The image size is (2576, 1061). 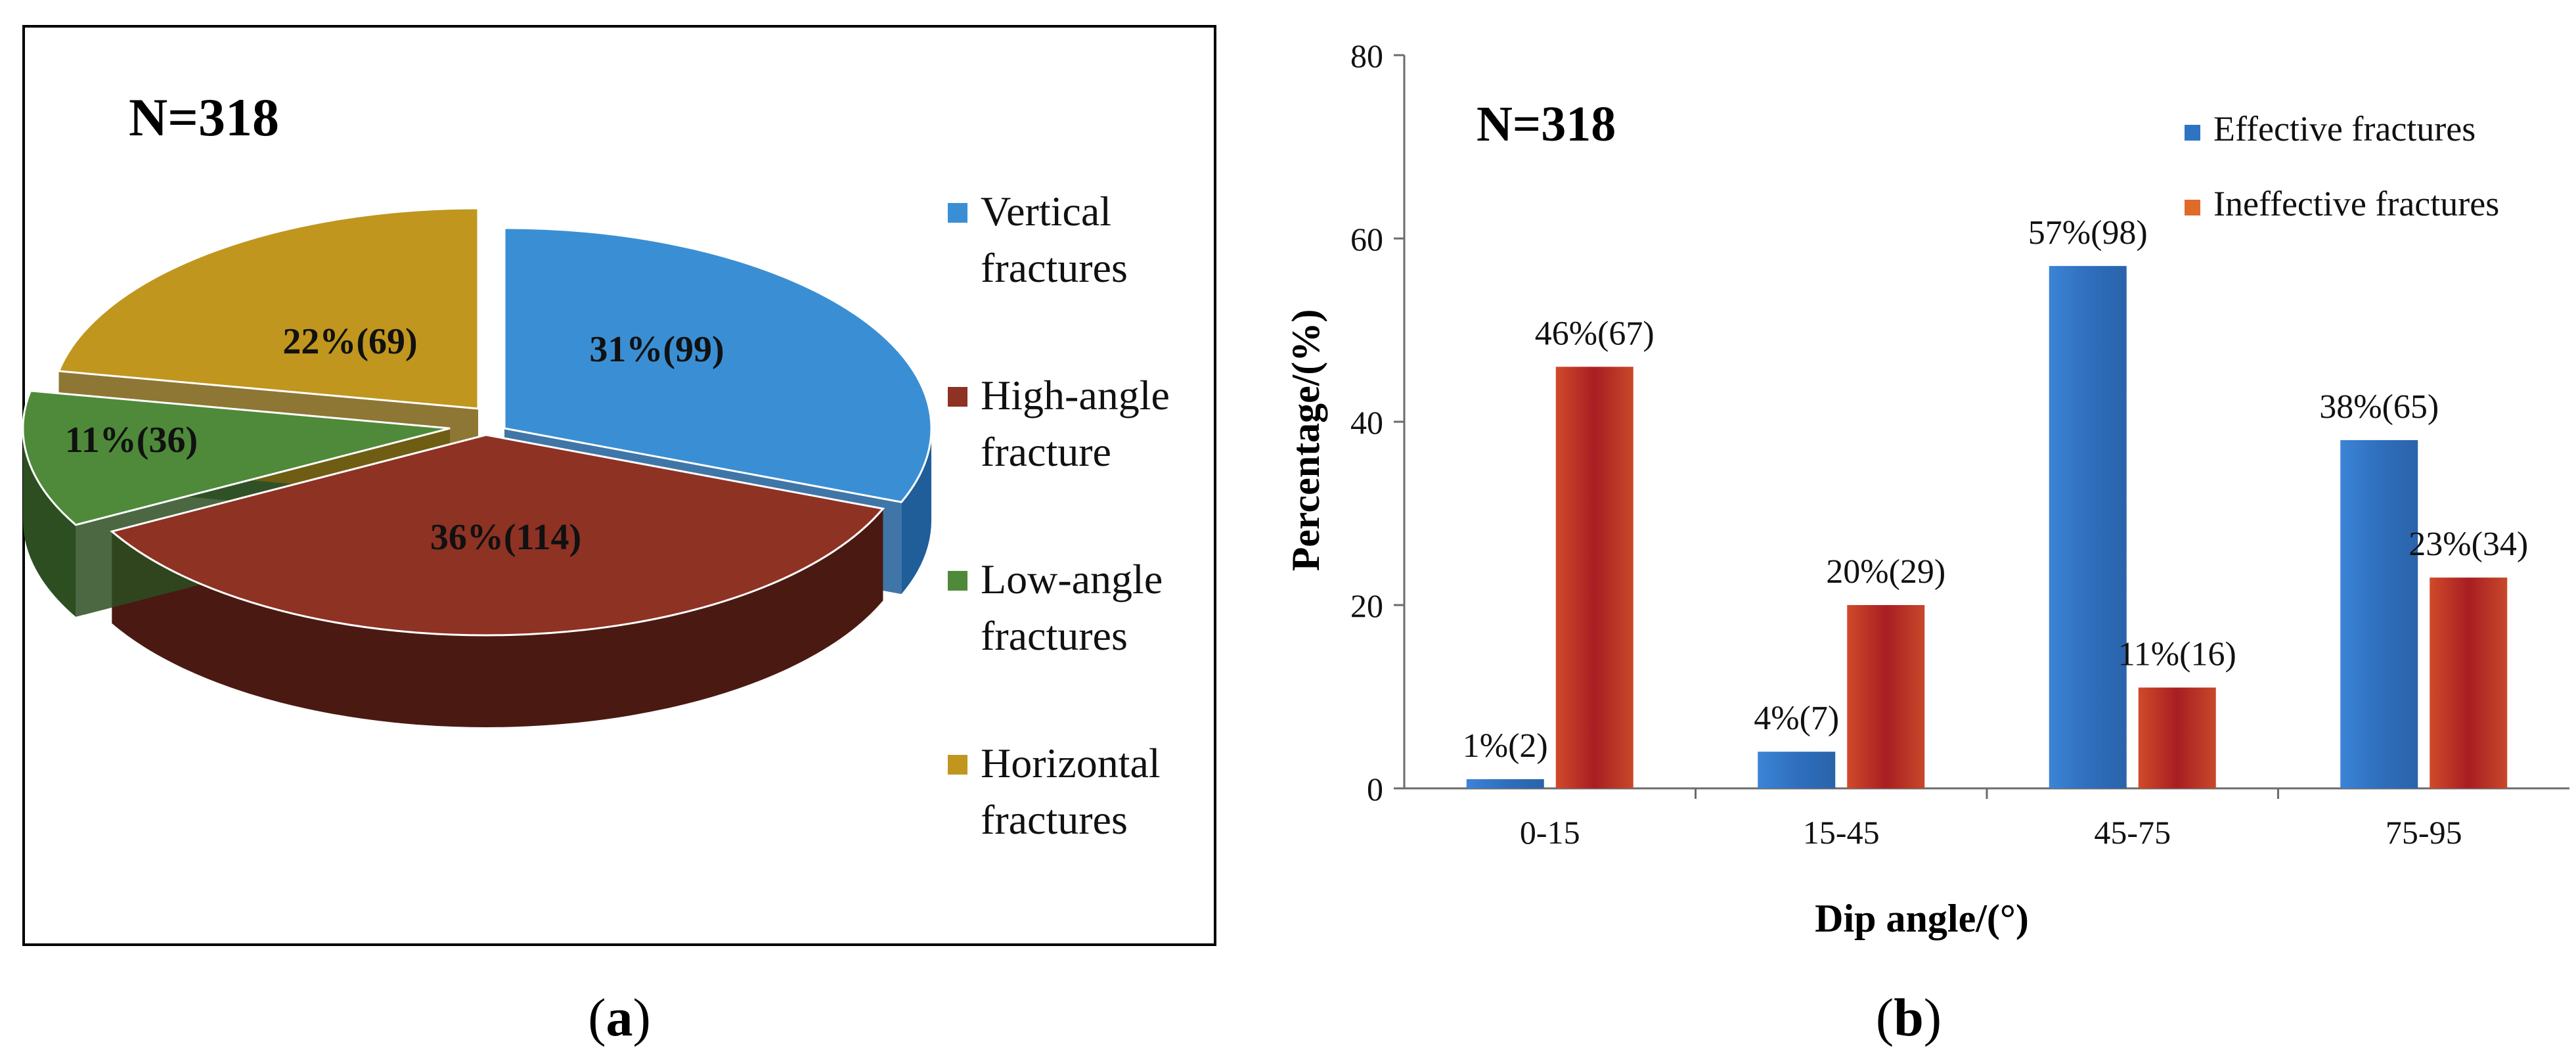 What do you see at coordinates (1054, 267) in the screenshot?
I see `legend-label-vertical-fractures-line2: fractures` at bounding box center [1054, 267].